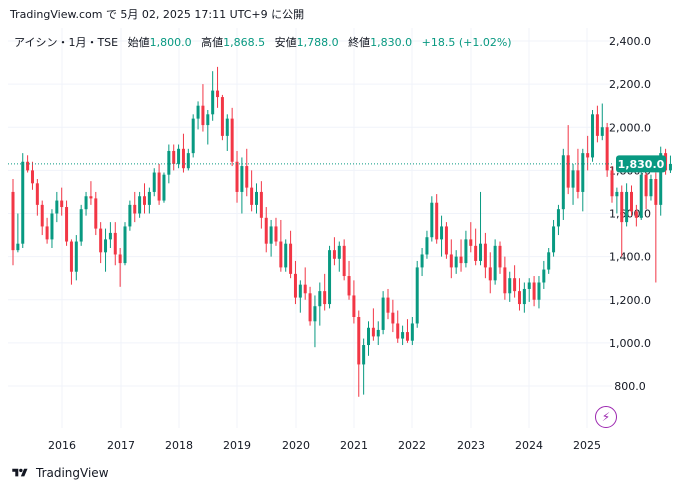 This screenshot has height=494, width=684. What do you see at coordinates (296, 445) in the screenshot?
I see `x-tick-label: 2020` at bounding box center [296, 445].